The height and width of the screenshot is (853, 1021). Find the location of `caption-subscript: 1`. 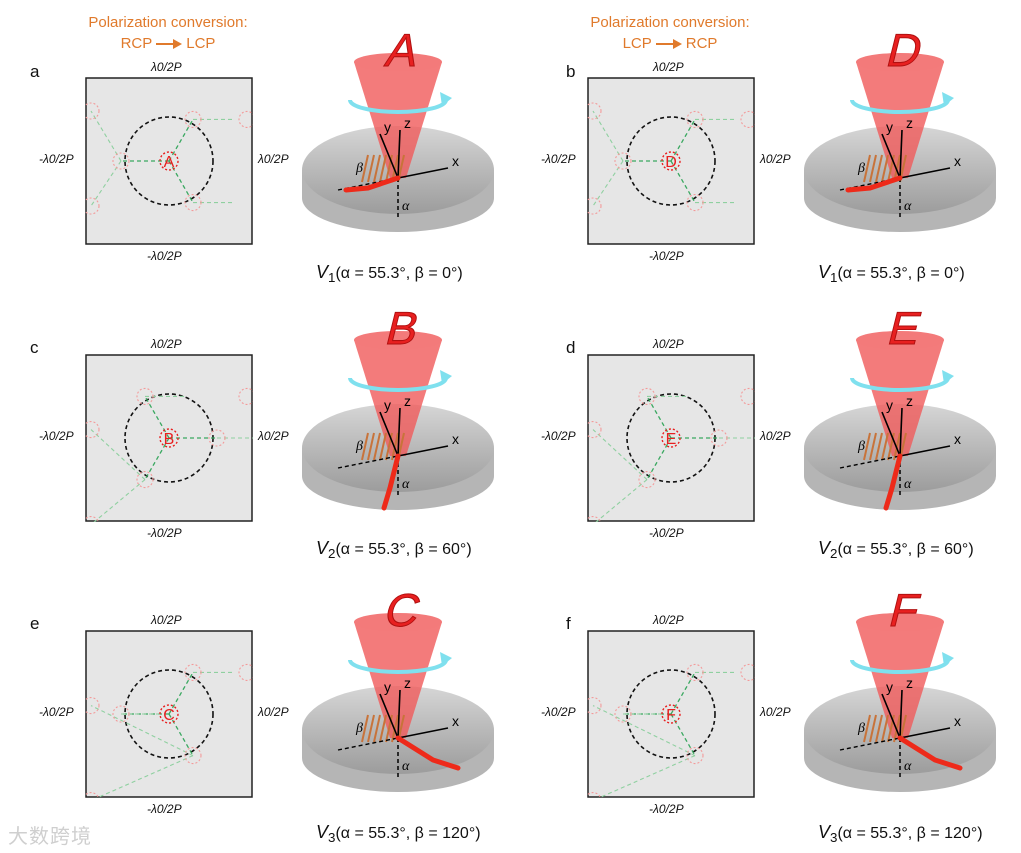

caption-subscript: 1 is located at coordinates (332, 278).